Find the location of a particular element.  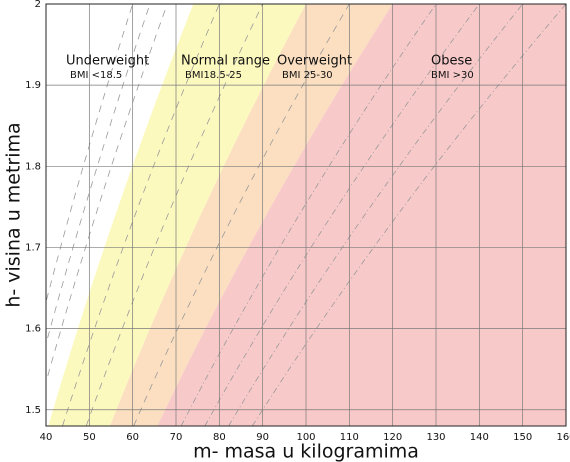

region-name: Underweight is located at coordinates (107, 61).